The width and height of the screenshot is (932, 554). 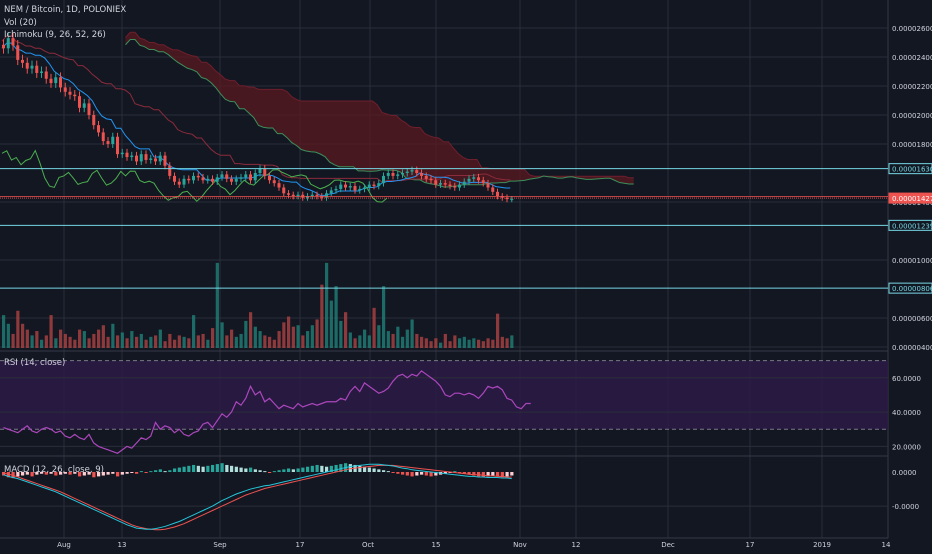 I want to click on rsi-line, so click(x=267, y=412).